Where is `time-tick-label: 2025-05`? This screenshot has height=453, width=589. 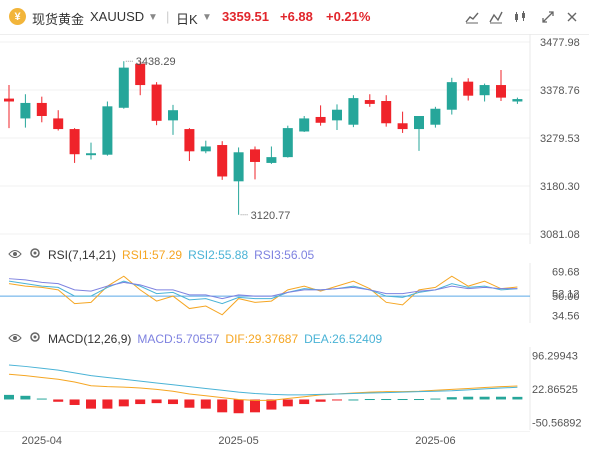 time-tick-label: 2025-05 is located at coordinates (238, 441).